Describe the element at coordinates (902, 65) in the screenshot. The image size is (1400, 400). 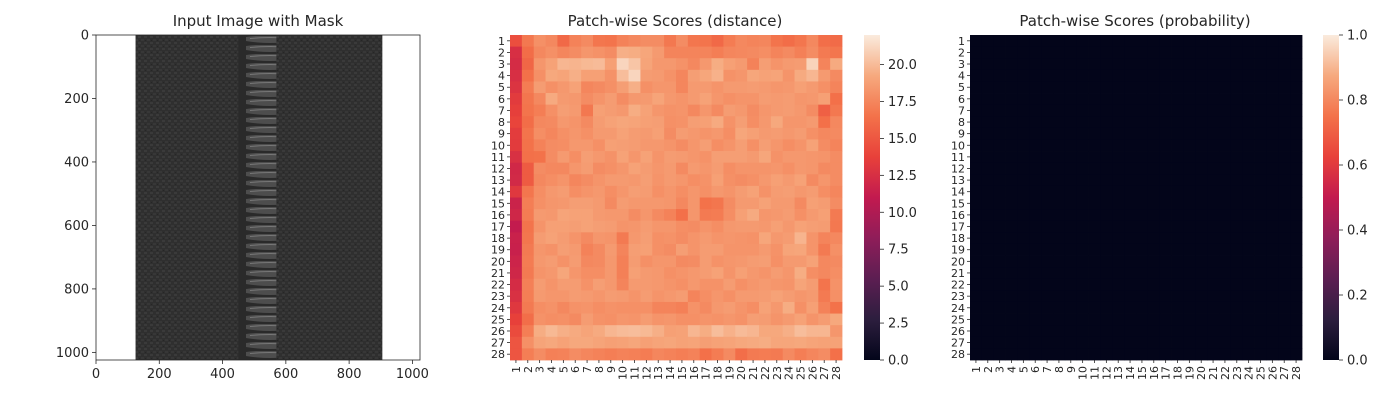
I see `colorbar-tick-label: 20.0` at that location.